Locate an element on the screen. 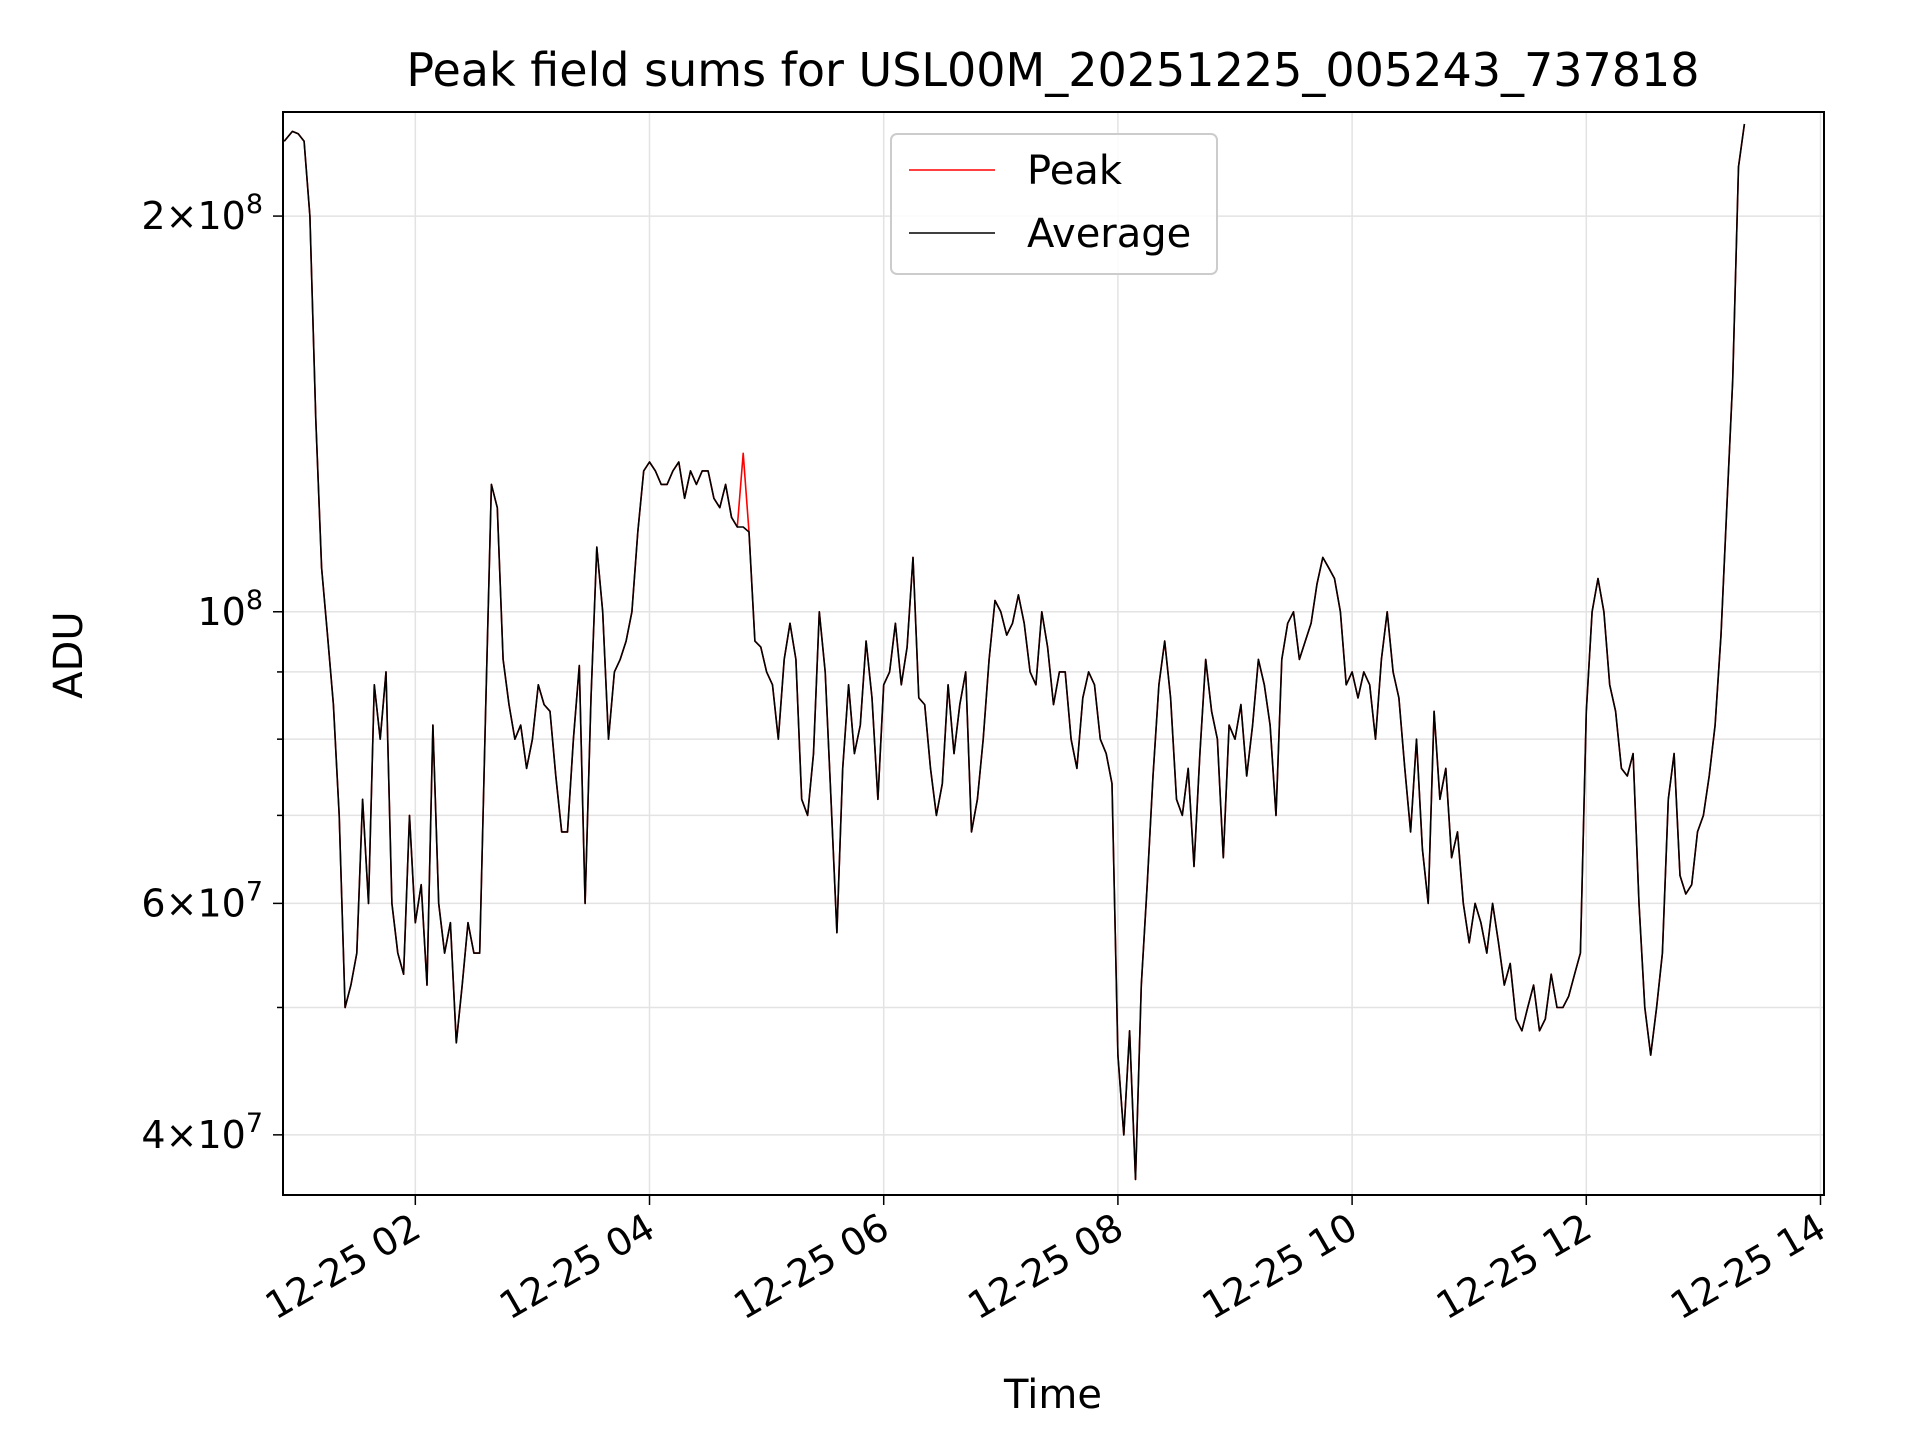 The height and width of the screenshot is (1440, 1920). y-tick-base: 2 is located at coordinates (153, 216).